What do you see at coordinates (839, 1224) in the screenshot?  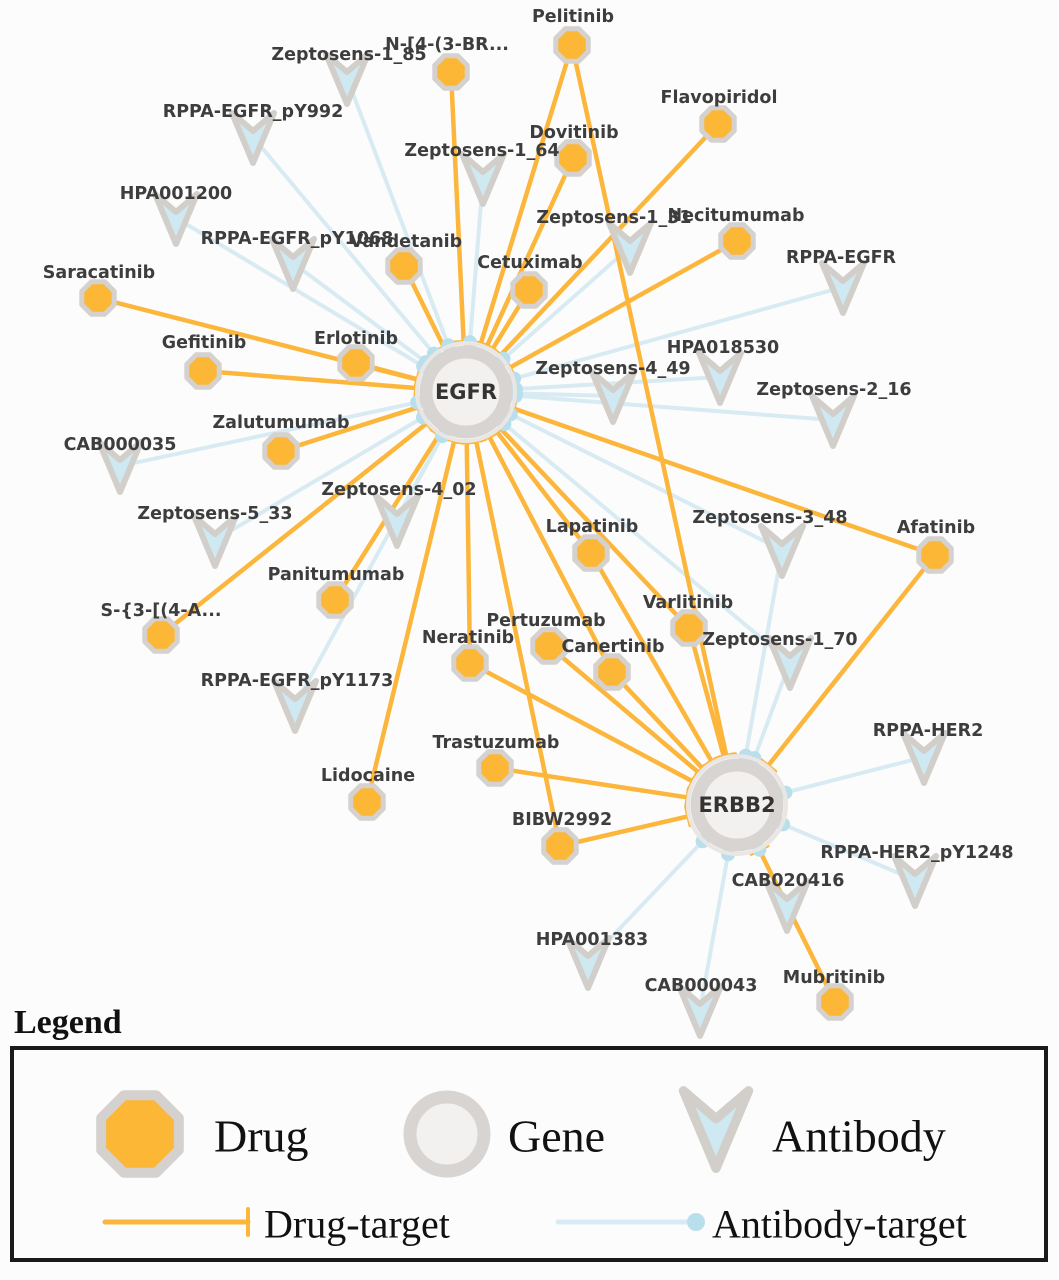 I see `legend-antibody-target-label: Antibody-target` at bounding box center [839, 1224].